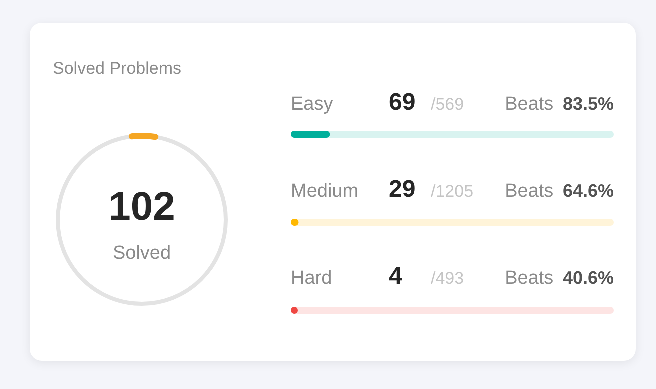 This screenshot has height=389, width=656. What do you see at coordinates (559, 104) in the screenshot?
I see `text: Beats 83.5%` at bounding box center [559, 104].